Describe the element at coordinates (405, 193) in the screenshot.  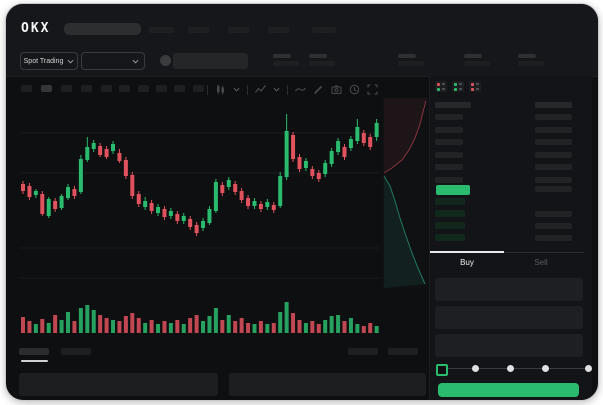
I see `depth-chart` at that location.